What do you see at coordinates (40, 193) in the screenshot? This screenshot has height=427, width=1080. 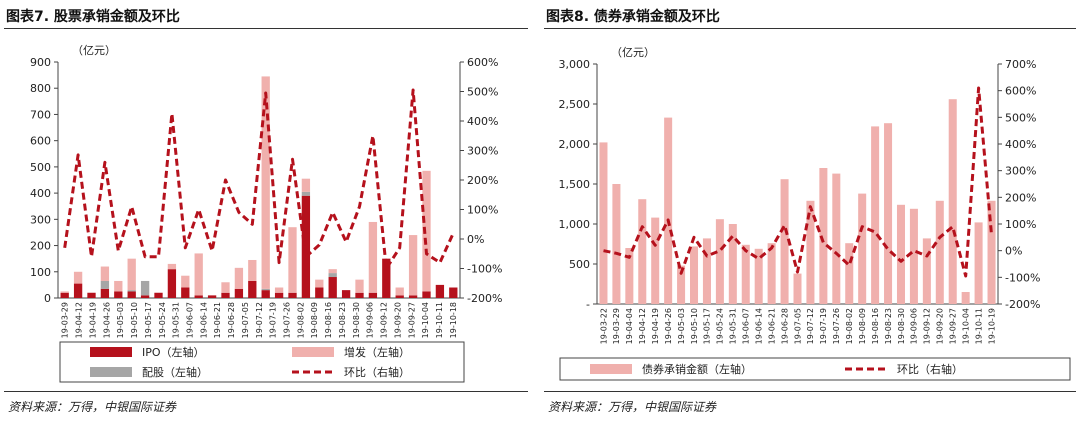 I see `left-tick-label: 400` at bounding box center [40, 193].